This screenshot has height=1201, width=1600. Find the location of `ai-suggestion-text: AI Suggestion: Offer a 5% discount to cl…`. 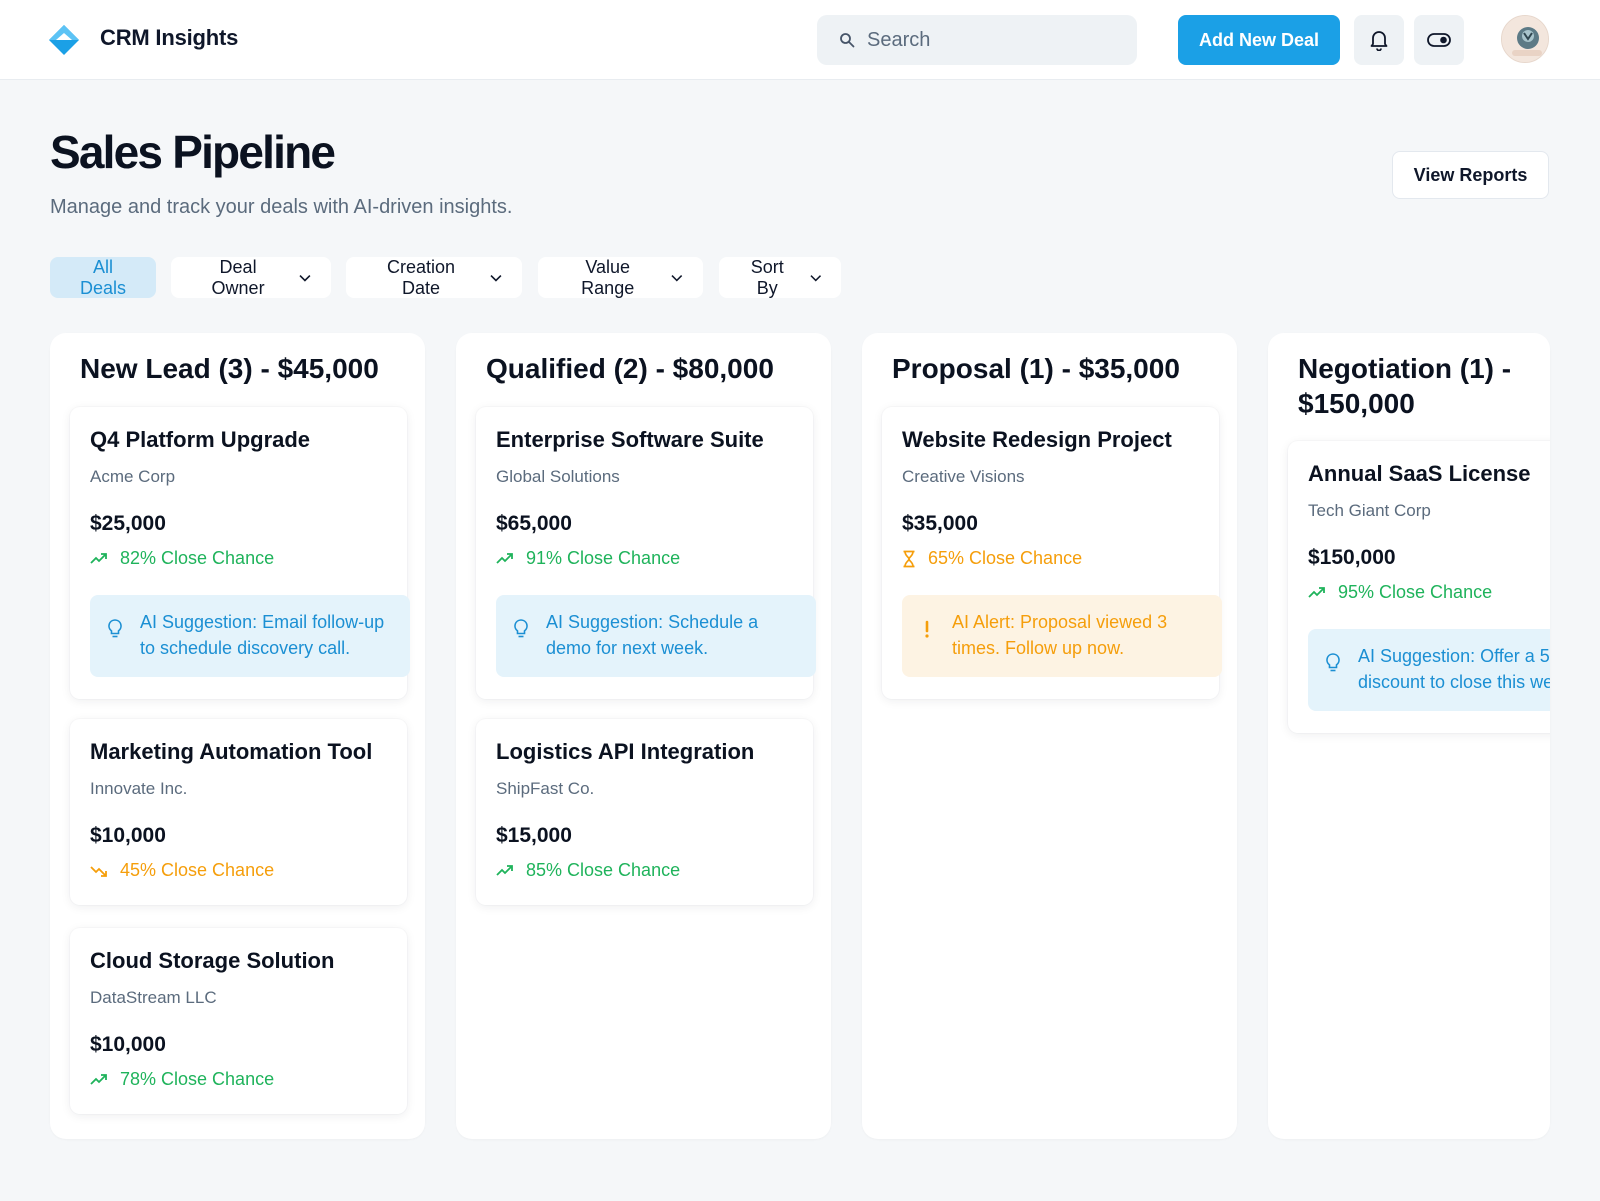

ai-suggestion-text: AI Suggestion: Offer a 5% discount to cl… is located at coordinates (1454, 669).